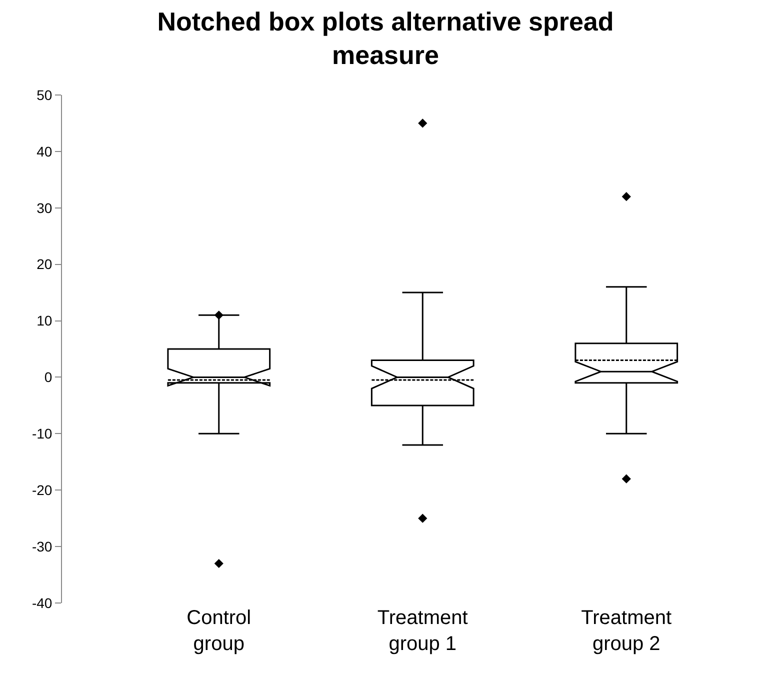  Describe the element at coordinates (626, 631) in the screenshot. I see `x-tick-label: Treatment group 2` at that location.